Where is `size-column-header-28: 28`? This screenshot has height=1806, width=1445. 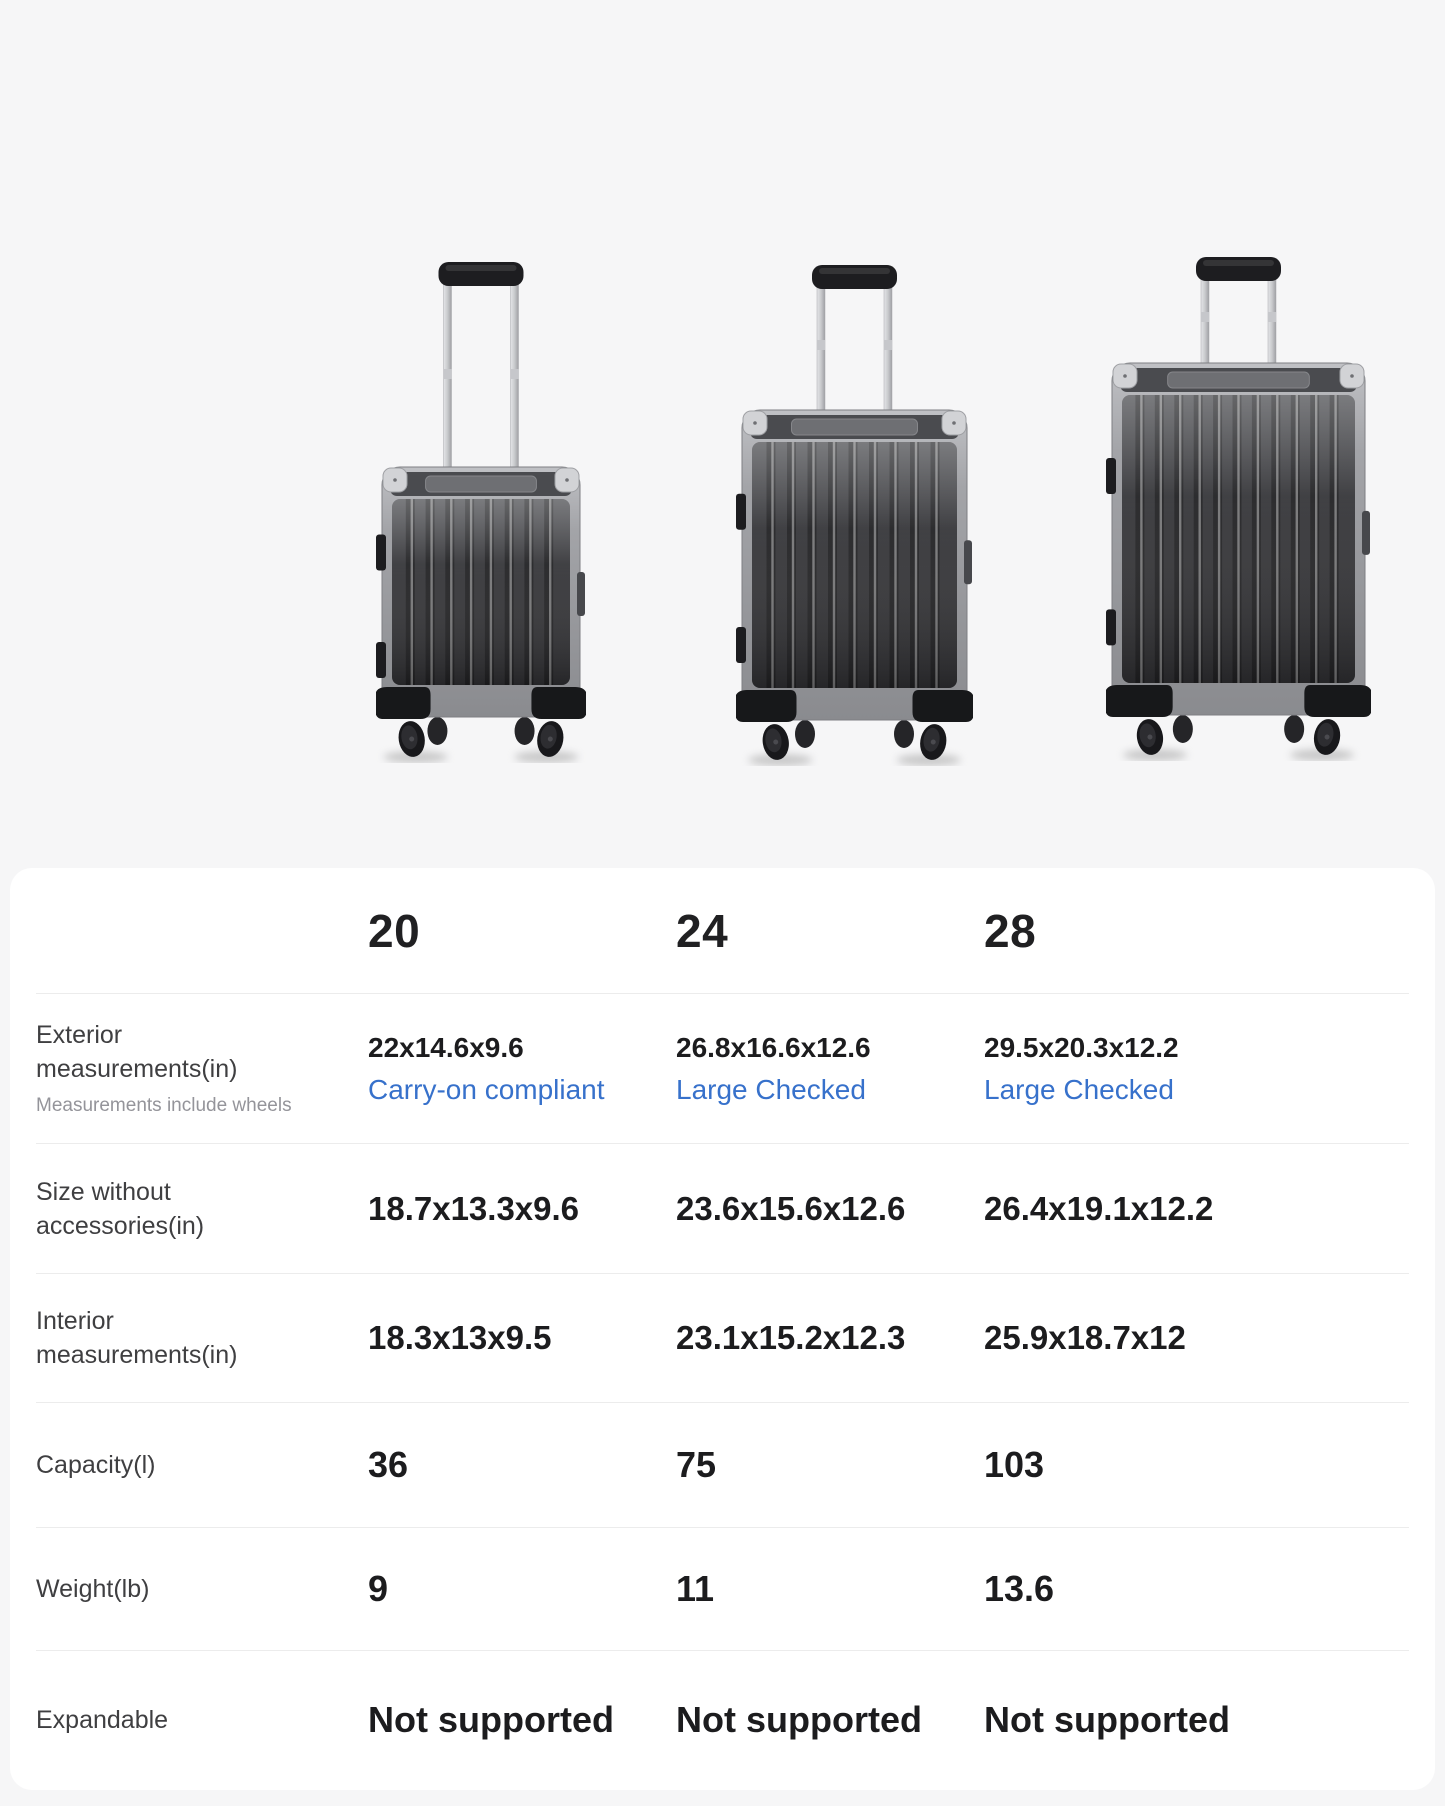 size-column-header-28: 28 is located at coordinates (1010, 930).